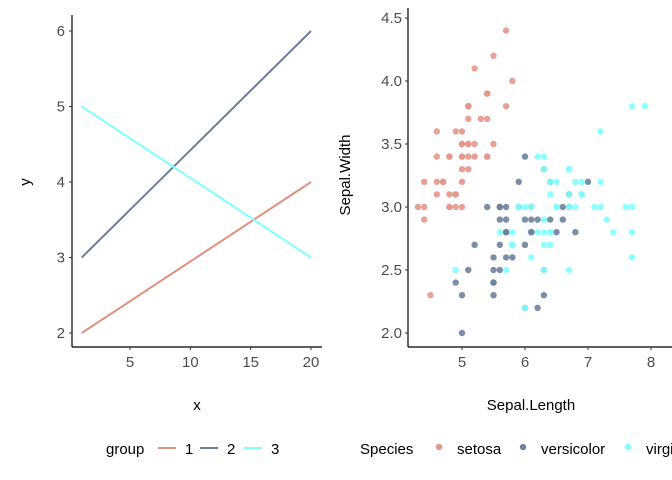  What do you see at coordinates (275, 449) in the screenshot?
I see `legend-label-3: 3` at bounding box center [275, 449].